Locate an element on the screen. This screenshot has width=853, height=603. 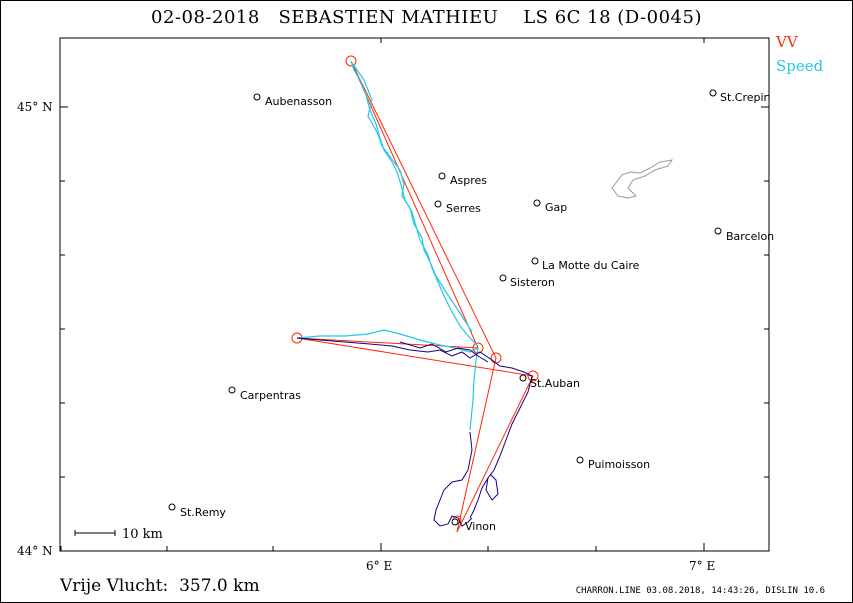
town-aubenasson: Aubenasson is located at coordinates (298, 101).